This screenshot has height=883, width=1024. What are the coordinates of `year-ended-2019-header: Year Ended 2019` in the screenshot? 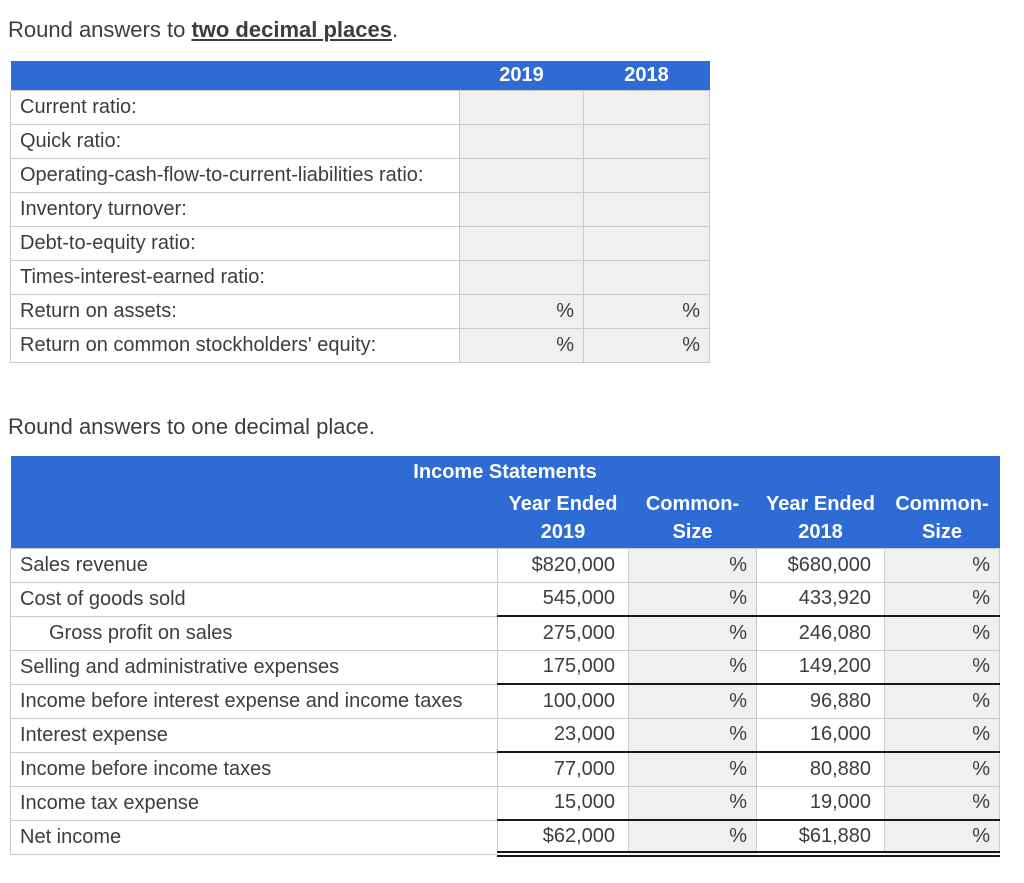 It's located at (563, 519).